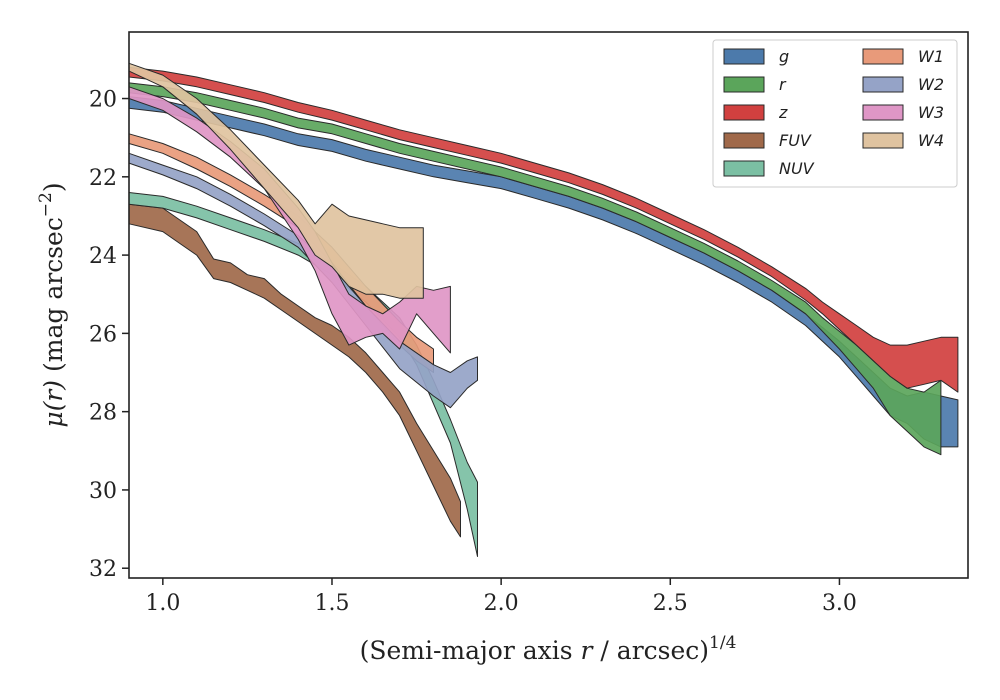 This screenshot has width=1000, height=700. I want to click on x-axis-ticks: 1.0 1.5 2.0 2.5 3.0, so click(501, 597).